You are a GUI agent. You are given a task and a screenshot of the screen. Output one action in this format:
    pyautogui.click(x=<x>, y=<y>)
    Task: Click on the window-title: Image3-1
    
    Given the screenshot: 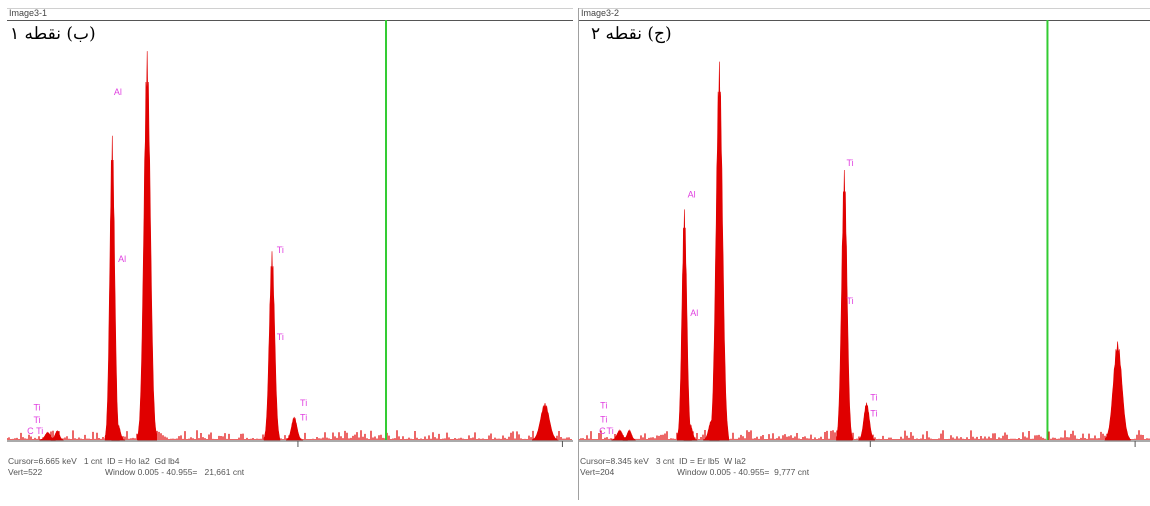 What is the action you would take?
    pyautogui.click(x=28, y=13)
    